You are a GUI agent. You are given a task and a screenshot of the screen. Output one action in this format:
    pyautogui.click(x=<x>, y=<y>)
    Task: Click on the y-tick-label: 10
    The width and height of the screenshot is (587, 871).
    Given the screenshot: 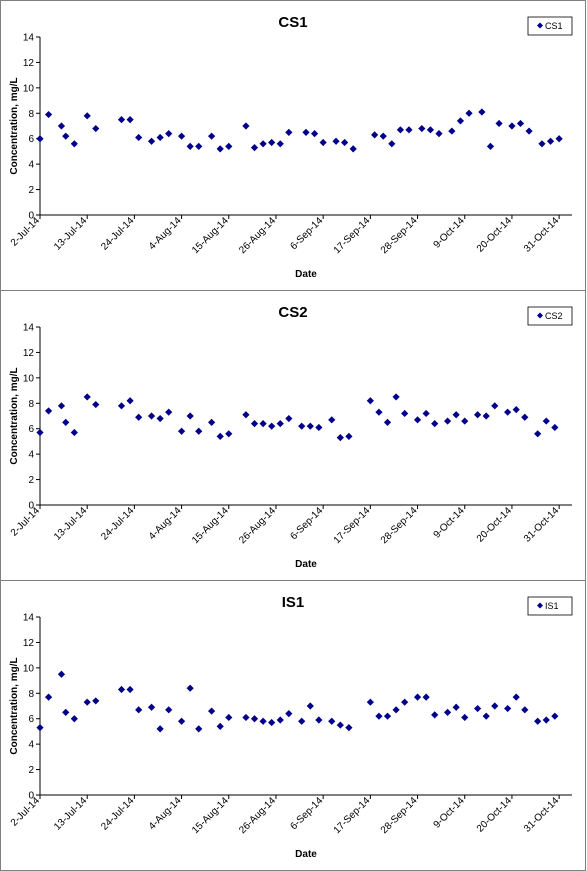 What is the action you would take?
    pyautogui.click(x=29, y=378)
    